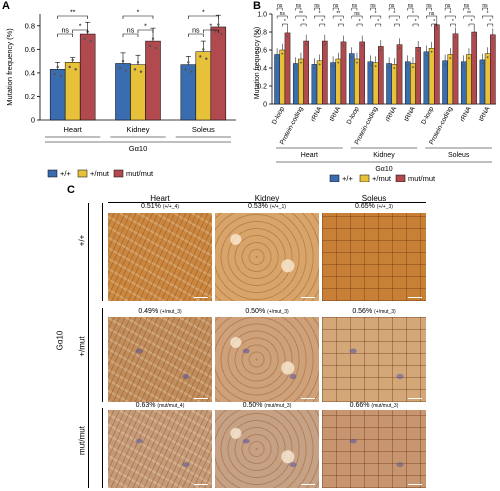 This screenshot has width=500, height=491. Describe the element at coordinates (374, 311) in the screenshot. I see `micrograph-caption: 0.56% (+/mut_3)` at that location.